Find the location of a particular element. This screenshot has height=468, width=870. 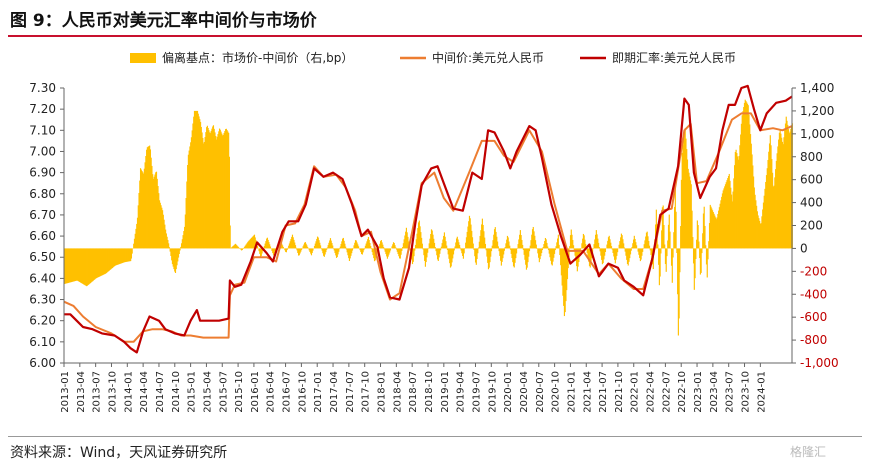

left-tick-label: 7.20 is located at coordinates (42, 109).